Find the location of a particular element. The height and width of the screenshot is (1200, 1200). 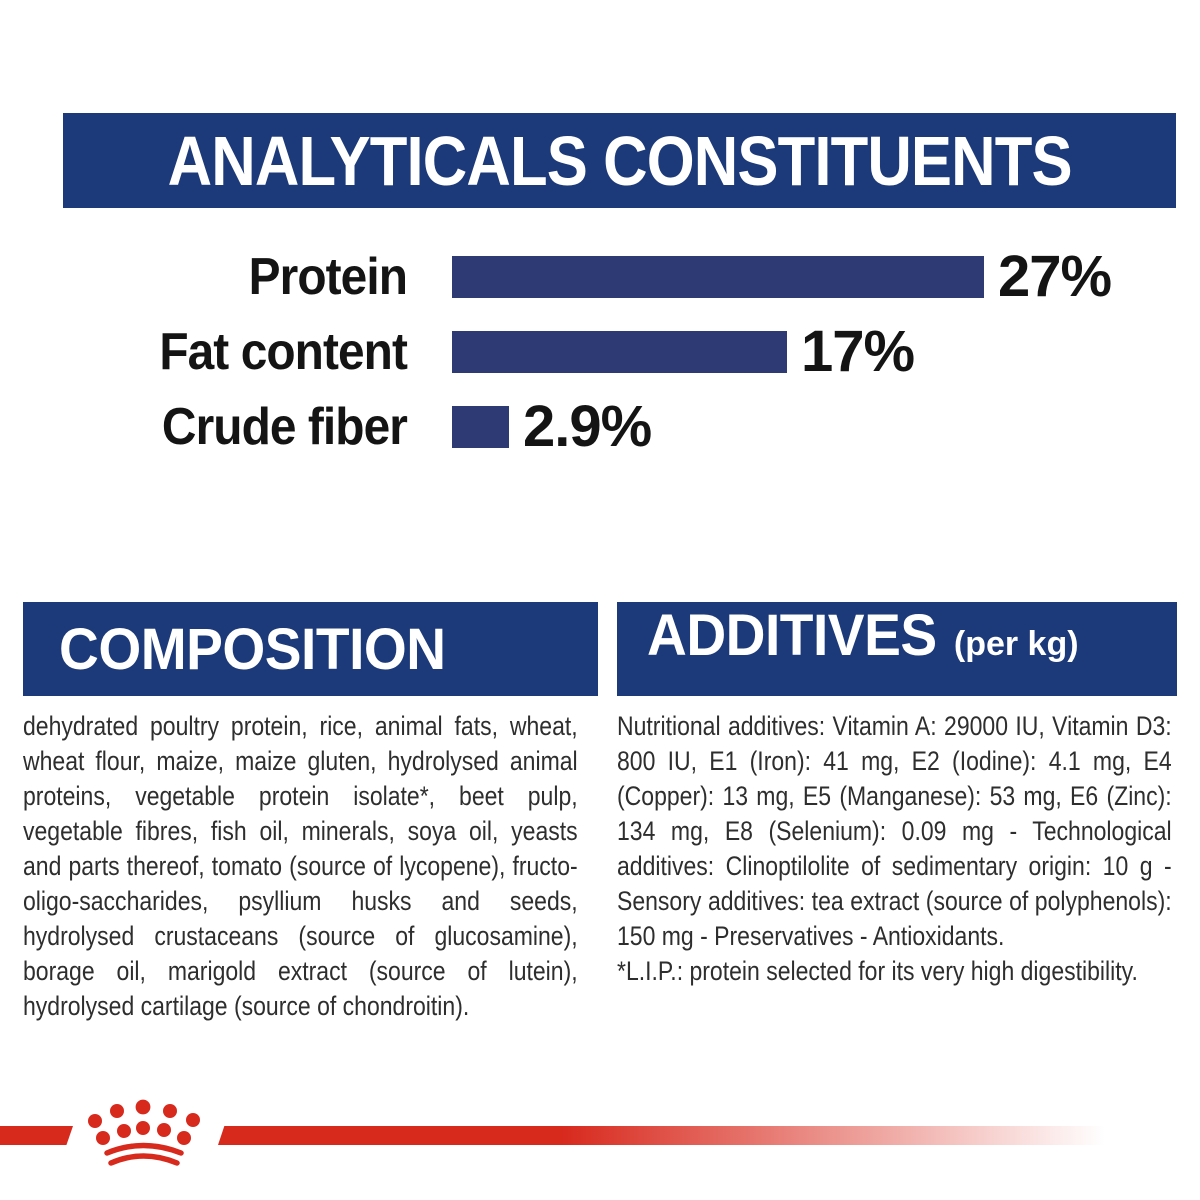

additives-header-band: ADDITIVES (per kg) is located at coordinates (897, 649).